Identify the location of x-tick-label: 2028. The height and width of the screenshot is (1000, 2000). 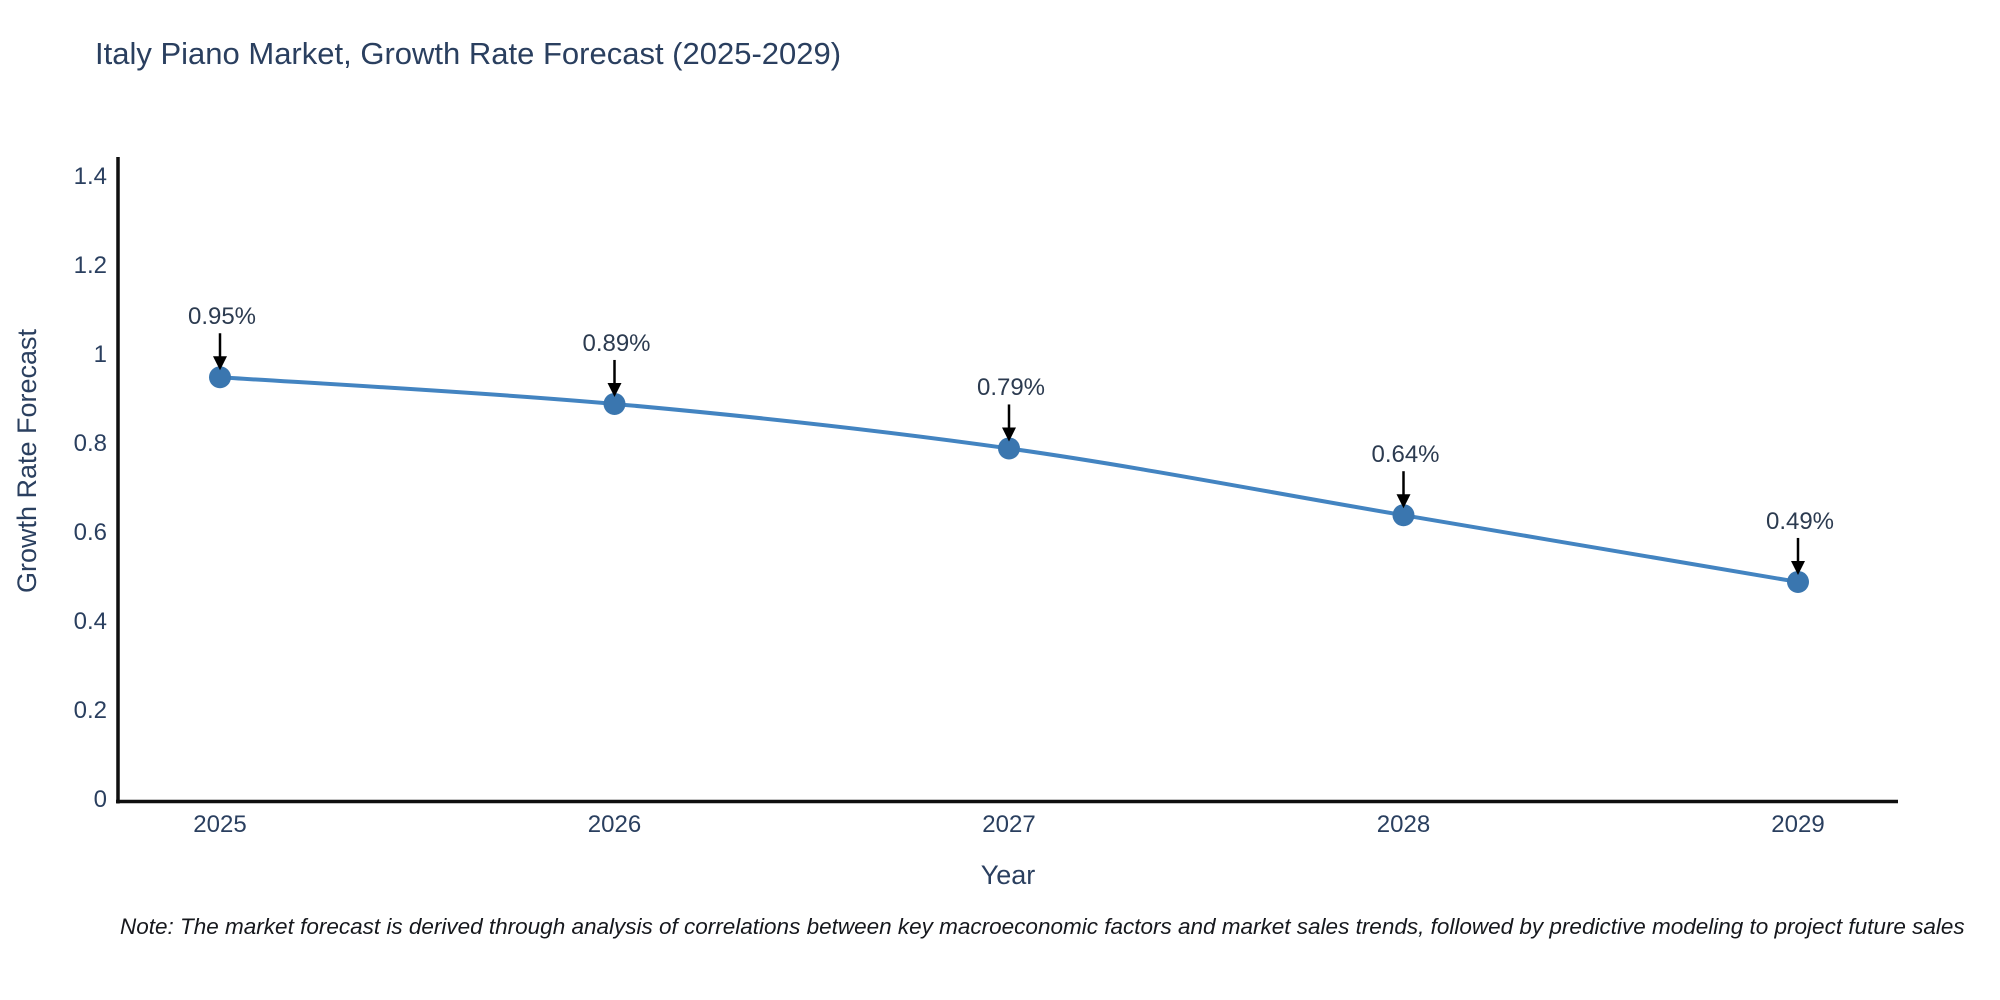
(1403, 824).